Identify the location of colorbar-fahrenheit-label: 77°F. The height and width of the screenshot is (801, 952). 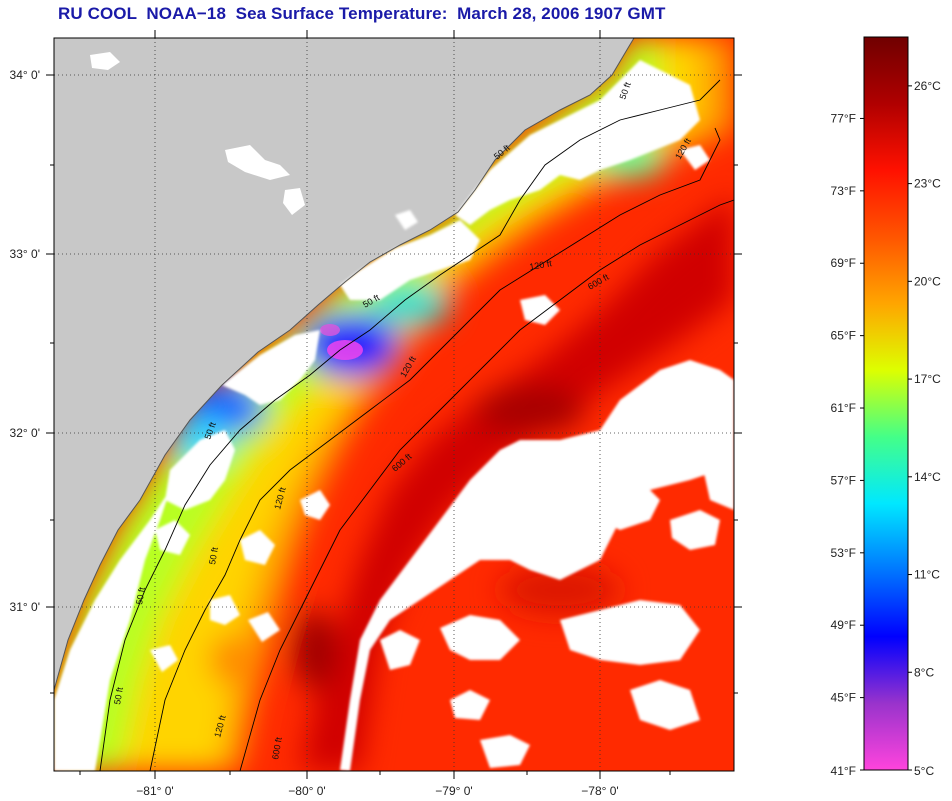
(843, 118).